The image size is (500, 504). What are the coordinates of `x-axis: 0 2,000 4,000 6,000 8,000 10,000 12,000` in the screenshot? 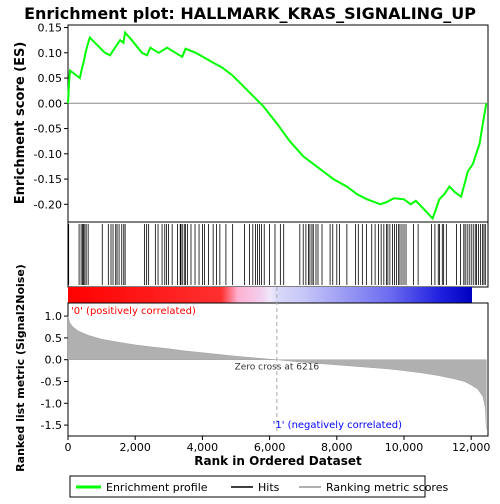 It's located at (278, 445).